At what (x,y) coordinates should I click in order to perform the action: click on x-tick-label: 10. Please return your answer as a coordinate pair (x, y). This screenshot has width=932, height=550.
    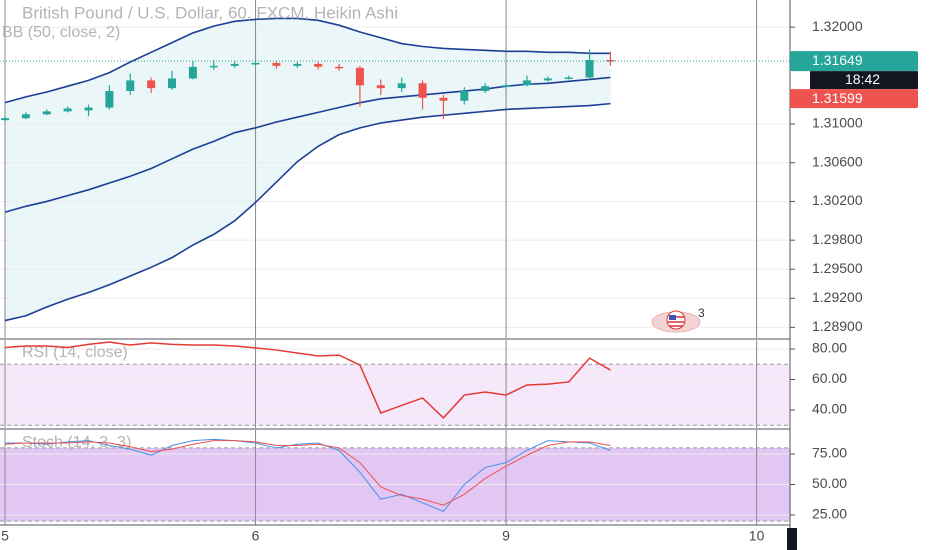
    Looking at the image, I should click on (757, 536).